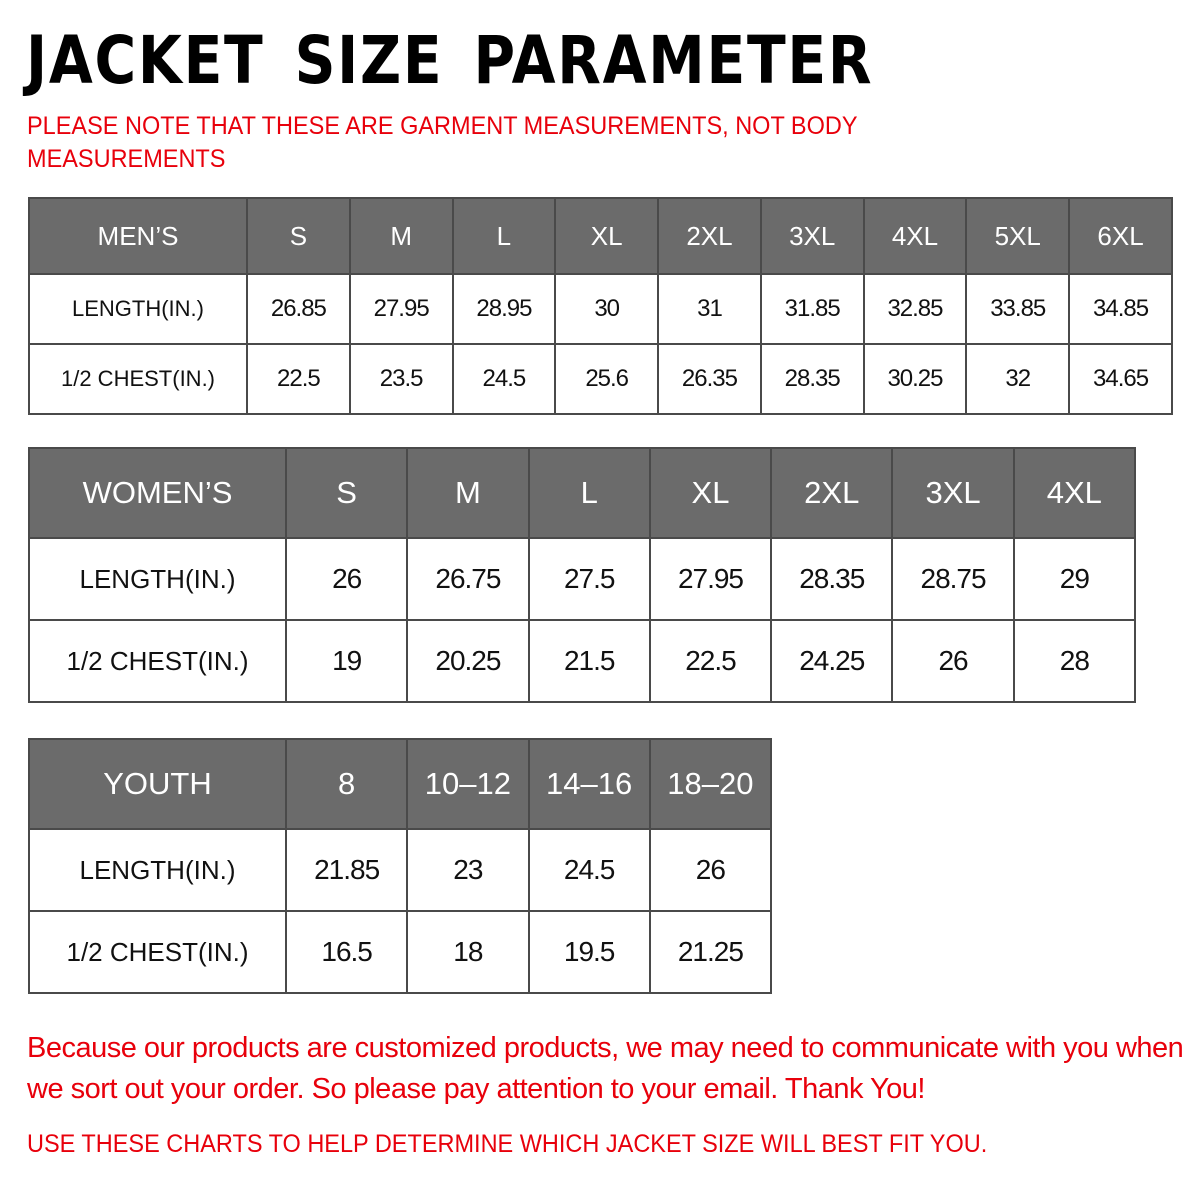 The height and width of the screenshot is (1200, 1200). Describe the element at coordinates (812, 309) in the screenshot. I see `measurement-cell: 31.85` at that location.